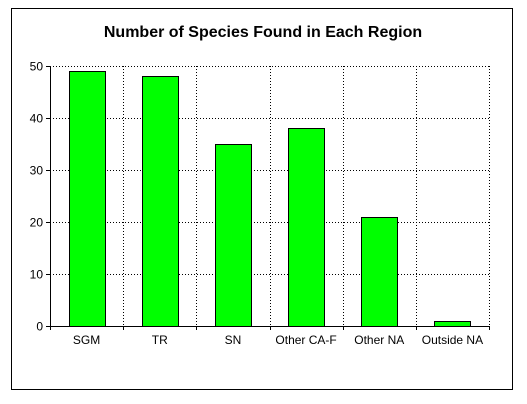 The height and width of the screenshot is (404, 527). What do you see at coordinates (37, 275) in the screenshot?
I see `y-tick-label: 10` at bounding box center [37, 275].